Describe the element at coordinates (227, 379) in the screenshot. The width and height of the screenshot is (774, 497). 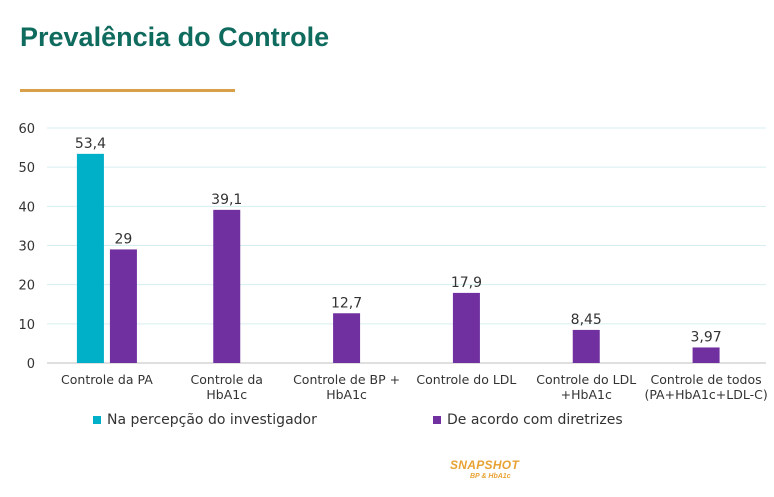
I see `x-tick-label: Controle da` at that location.